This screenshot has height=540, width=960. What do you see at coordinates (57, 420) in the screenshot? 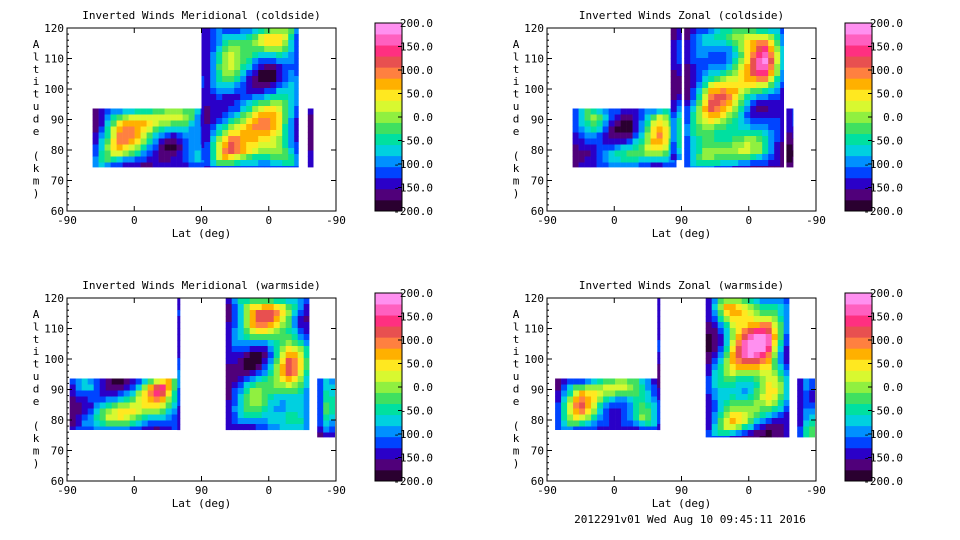
I see `y-tick-label: 80` at bounding box center [57, 420].